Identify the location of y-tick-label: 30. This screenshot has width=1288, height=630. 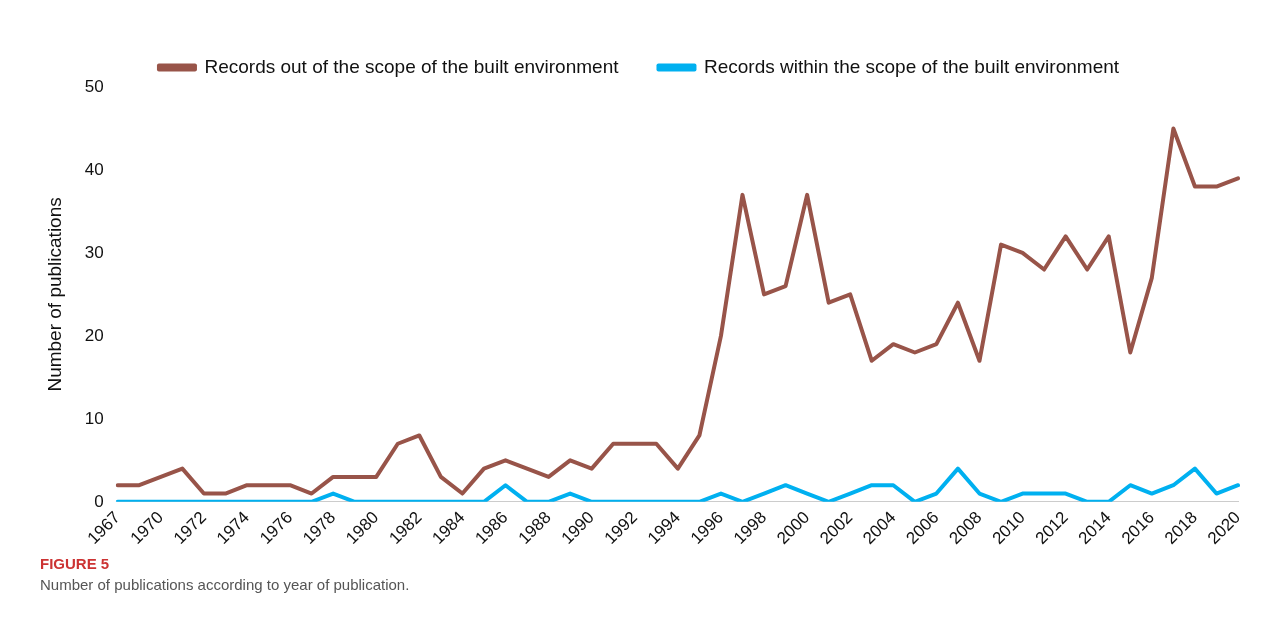
(94, 252).